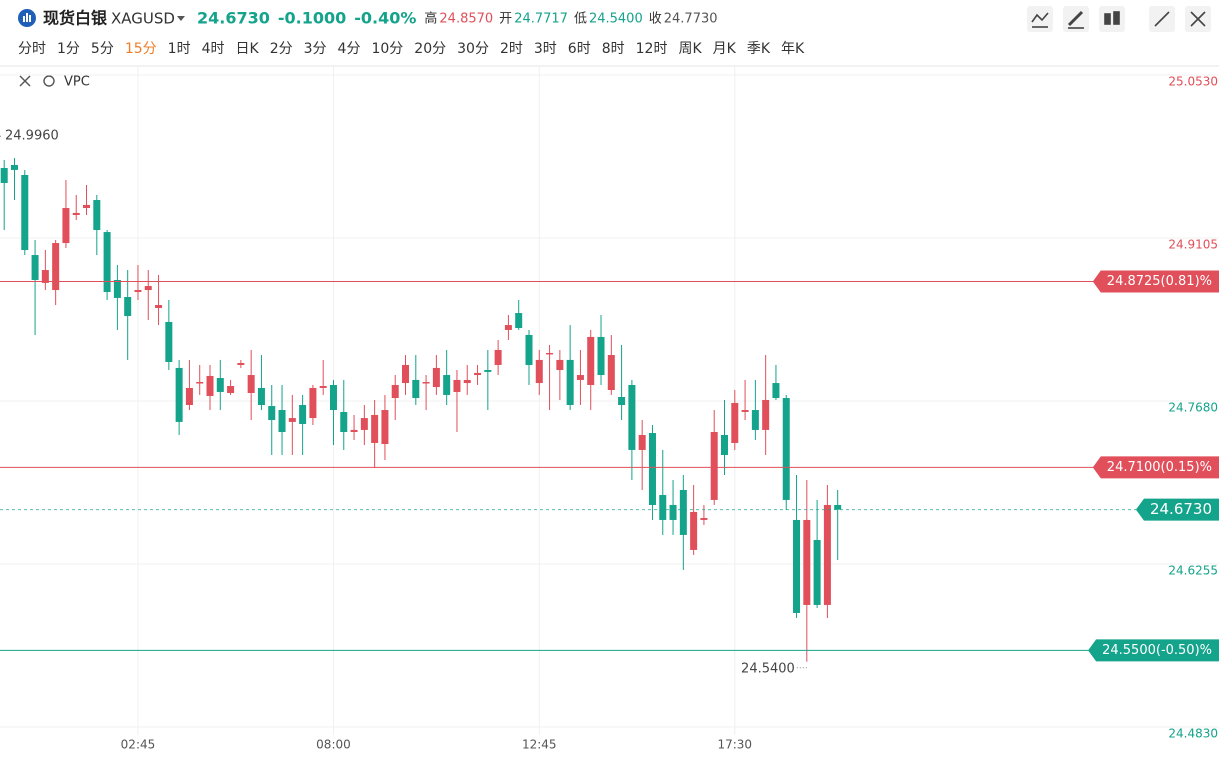  I want to click on period-button: 4时, so click(213, 49).